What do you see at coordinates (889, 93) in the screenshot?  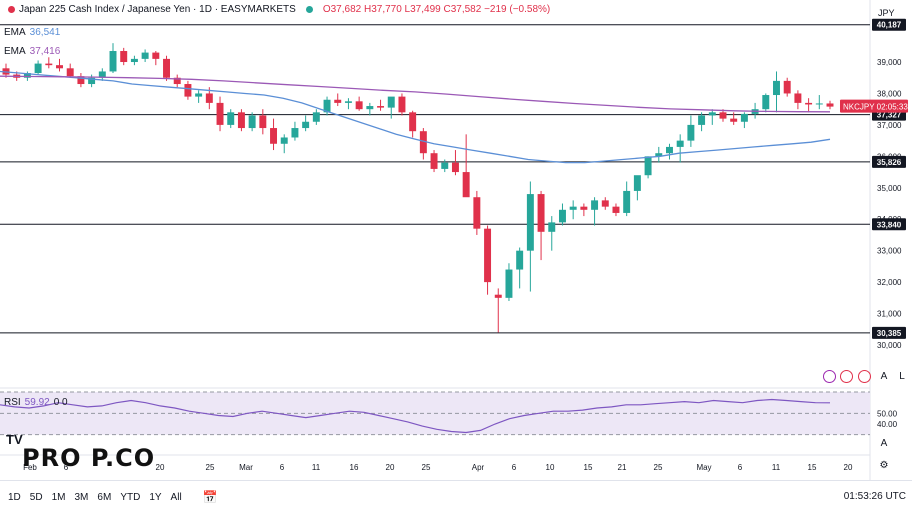 I see `price-tick-label: 38,000` at bounding box center [889, 93].